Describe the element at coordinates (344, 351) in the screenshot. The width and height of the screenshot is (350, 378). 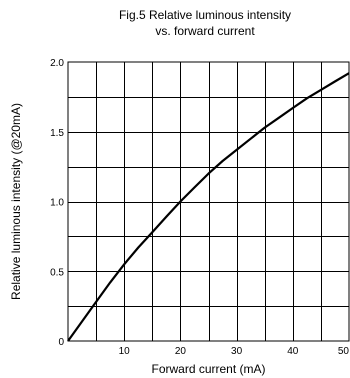
I see `x-tick-label: 50` at that location.